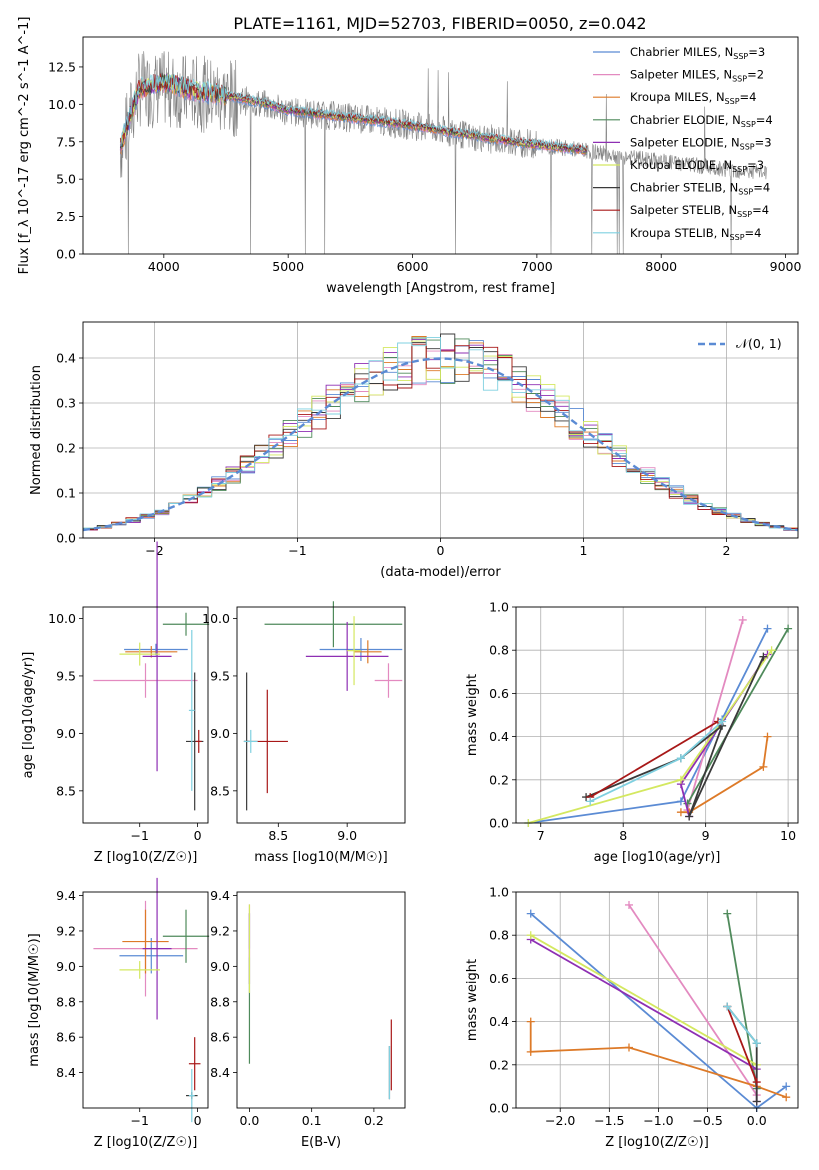  Describe the element at coordinates (374, 1120) in the screenshot. I see `x-tick-label: 0.2` at that location.